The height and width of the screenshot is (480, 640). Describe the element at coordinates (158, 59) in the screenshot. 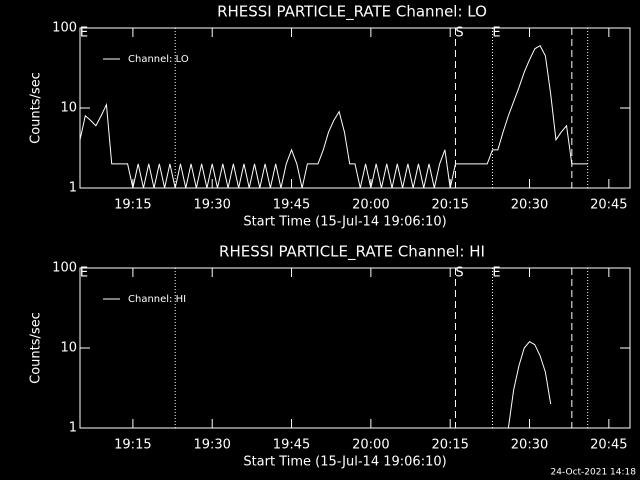

I see `legend-label: Channel: LO` at that location.